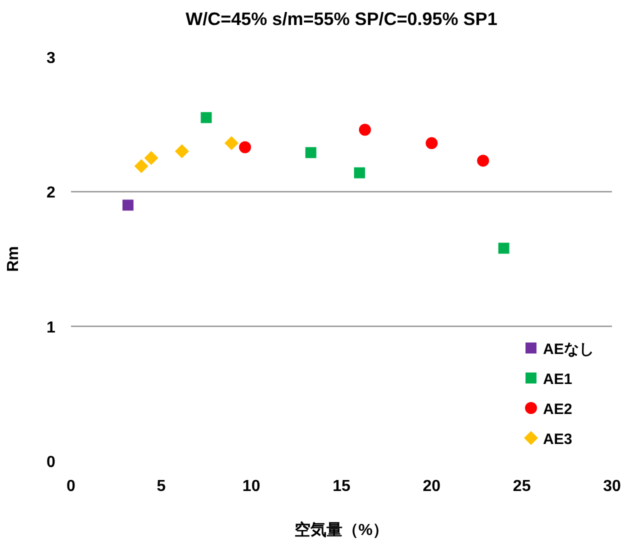  Describe the element at coordinates (521, 486) in the screenshot. I see `x-tick-label: 25` at that location.